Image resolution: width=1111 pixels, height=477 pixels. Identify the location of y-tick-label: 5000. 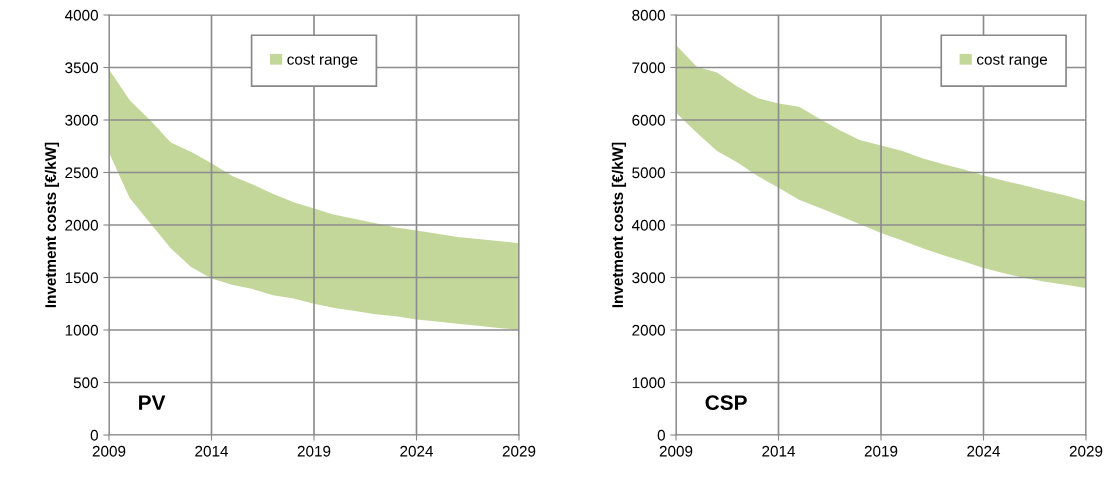
(648, 173).